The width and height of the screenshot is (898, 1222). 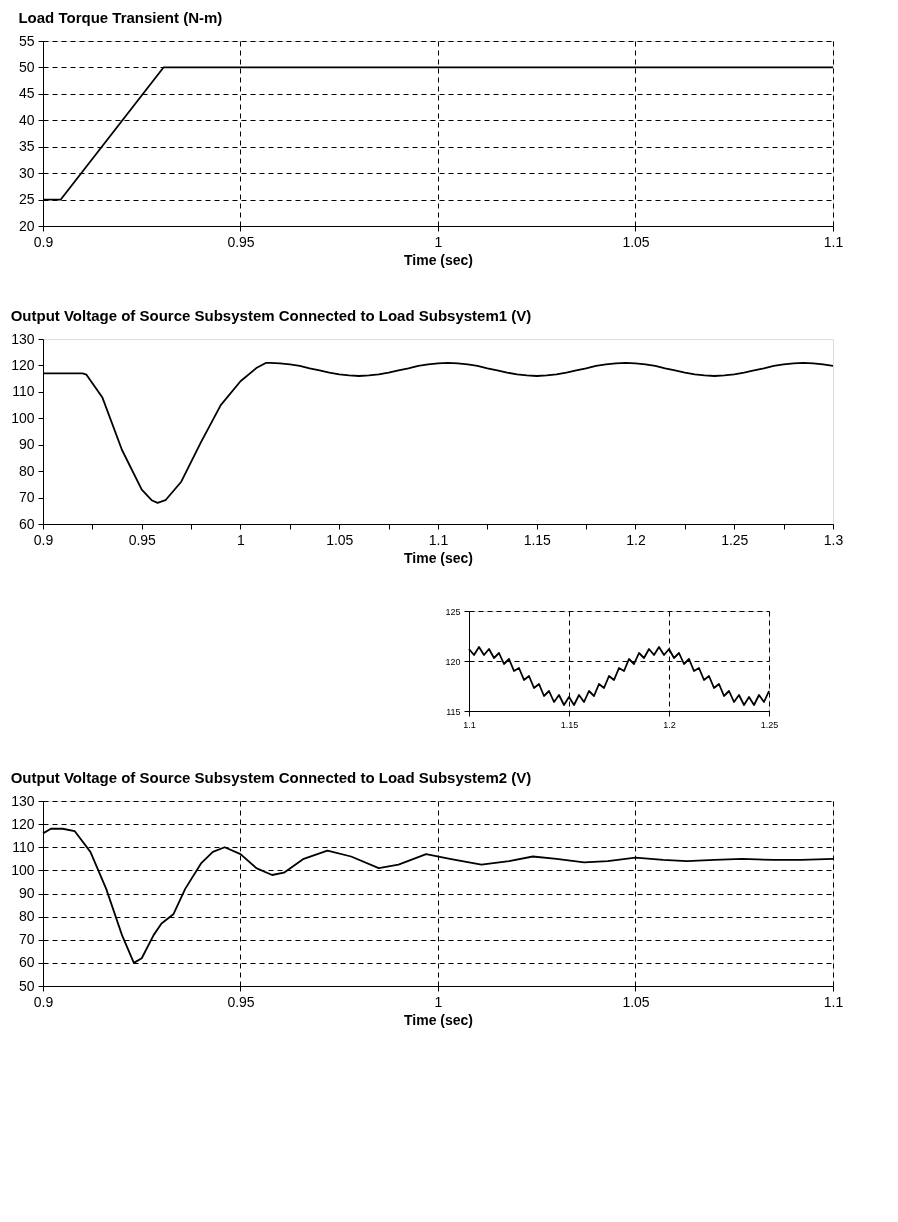 I want to click on y-tick-label: 25, so click(x=26, y=199).